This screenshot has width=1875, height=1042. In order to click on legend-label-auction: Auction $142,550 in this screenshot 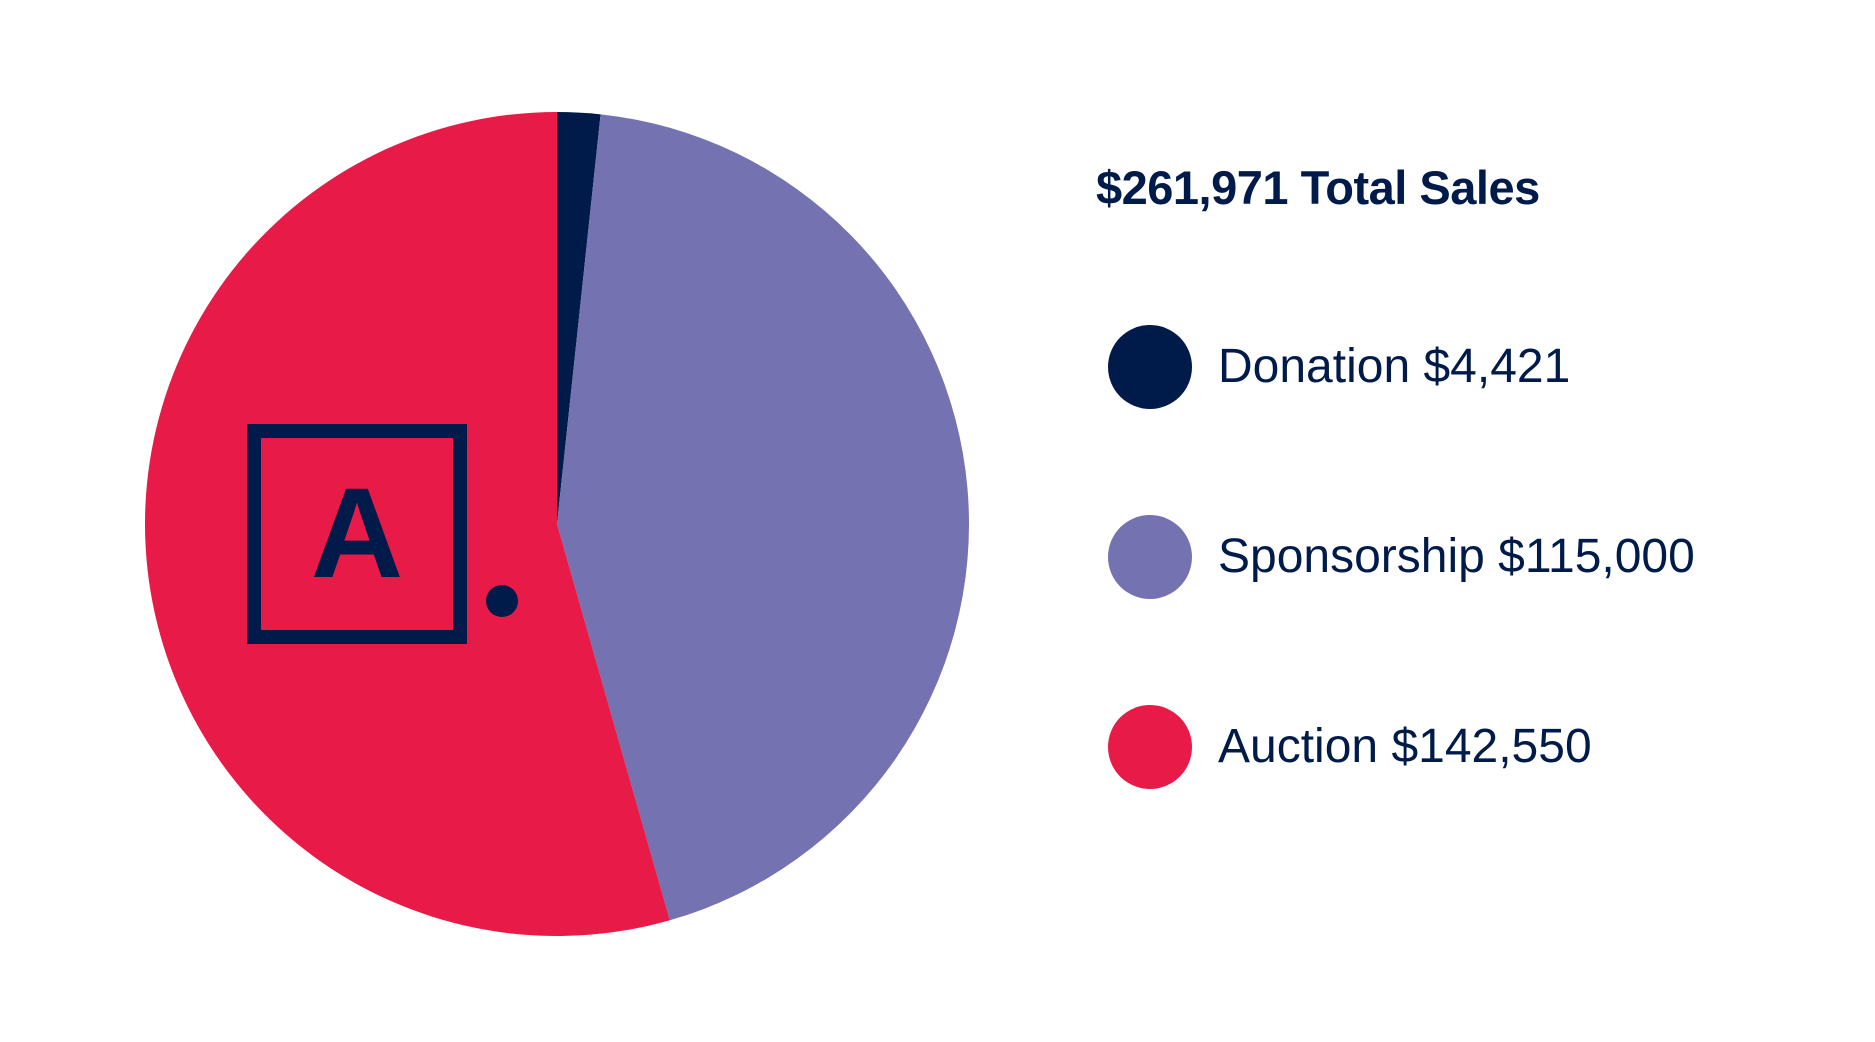, I will do `click(1405, 746)`.